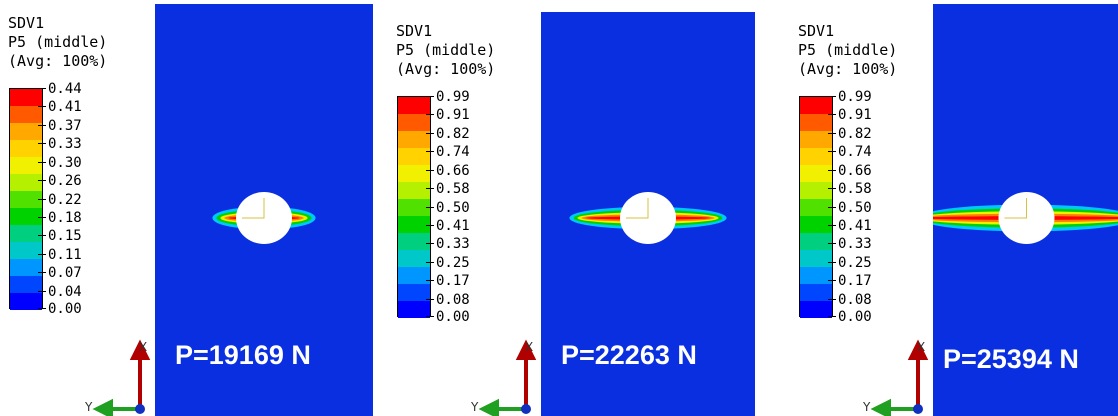 This screenshot has height=416, width=1118. What do you see at coordinates (1015, 208) in the screenshot?
I see `hole-axes-marker` at bounding box center [1015, 208].